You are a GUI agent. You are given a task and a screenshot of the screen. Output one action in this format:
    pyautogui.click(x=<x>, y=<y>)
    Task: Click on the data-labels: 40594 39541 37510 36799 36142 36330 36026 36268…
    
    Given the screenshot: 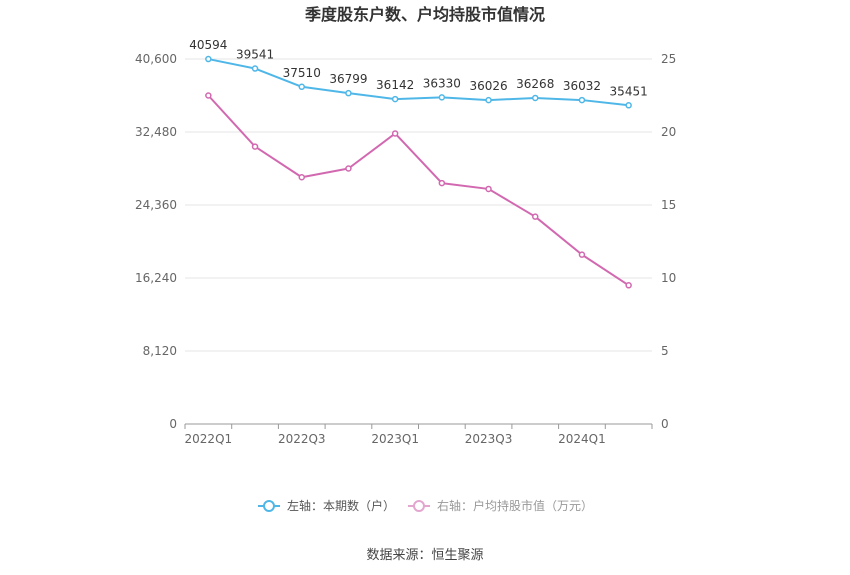 What is the action you would take?
    pyautogui.click(x=418, y=68)
    